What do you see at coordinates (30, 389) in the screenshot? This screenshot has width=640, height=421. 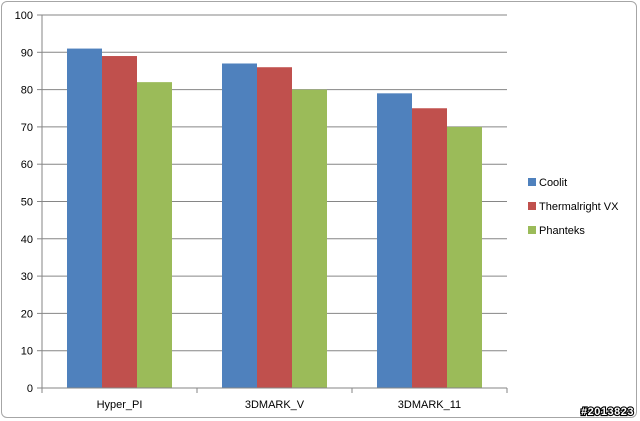 I see `y-tick-label: 0` at bounding box center [30, 389].